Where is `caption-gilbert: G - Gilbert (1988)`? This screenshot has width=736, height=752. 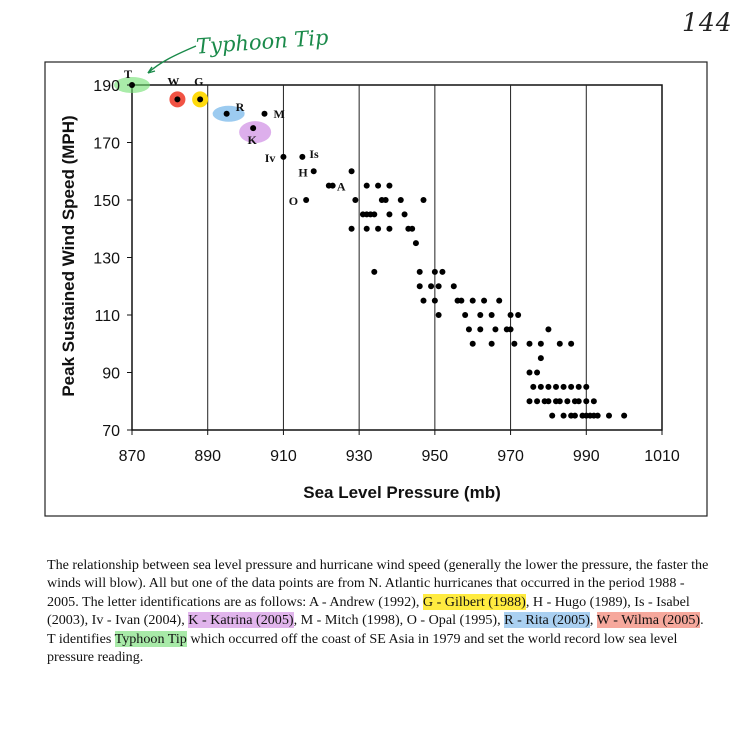 caption-gilbert: G - Gilbert (1988) is located at coordinates (474, 601).